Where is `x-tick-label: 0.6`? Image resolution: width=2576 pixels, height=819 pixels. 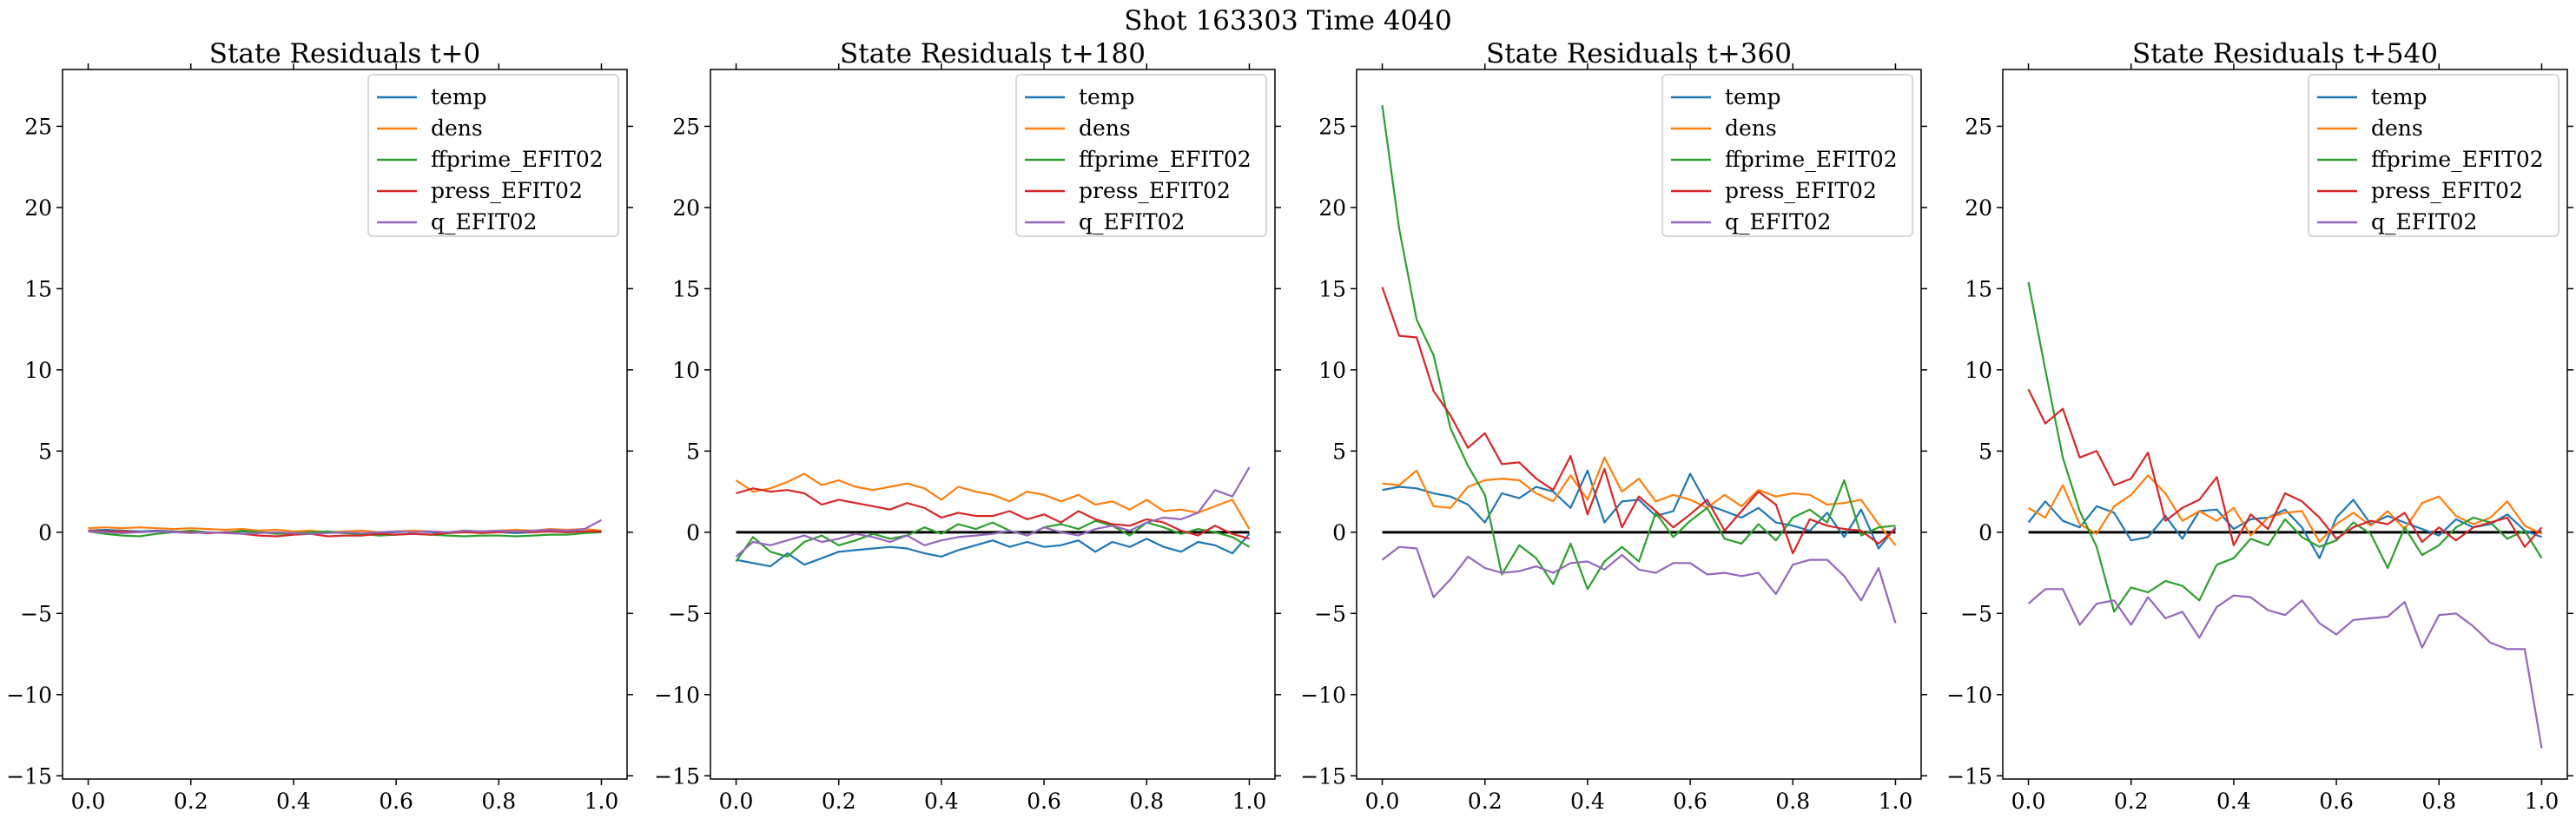
x-tick-label: 0.6 is located at coordinates (1690, 801).